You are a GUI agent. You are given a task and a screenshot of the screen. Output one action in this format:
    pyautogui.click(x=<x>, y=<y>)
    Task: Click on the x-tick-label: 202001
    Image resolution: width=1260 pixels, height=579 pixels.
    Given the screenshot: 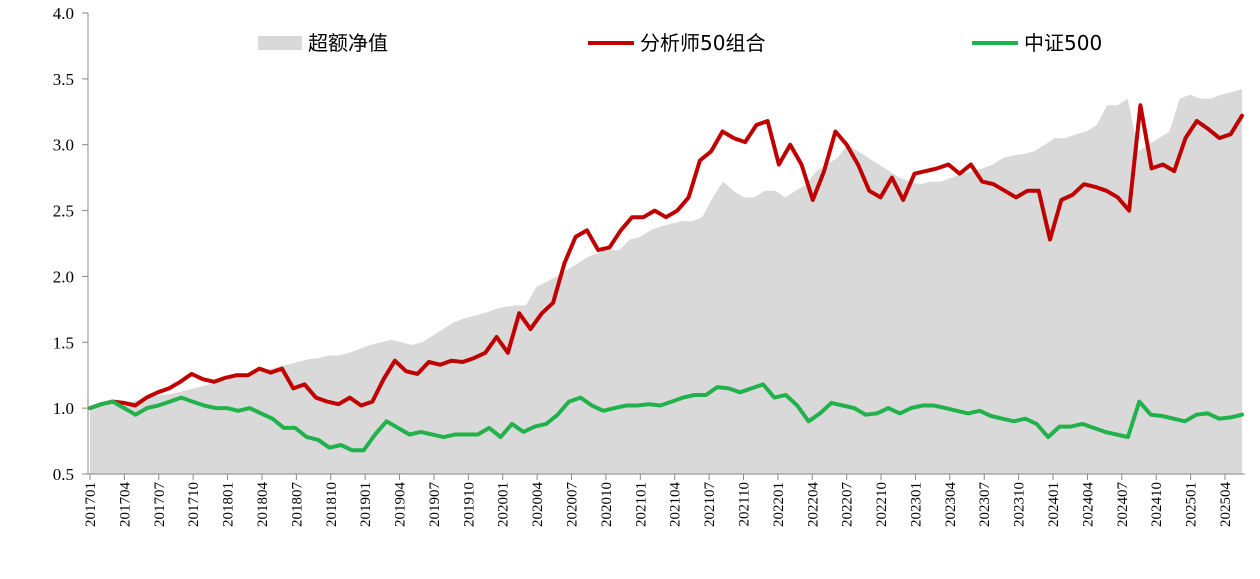 What is the action you would take?
    pyautogui.click(x=504, y=504)
    